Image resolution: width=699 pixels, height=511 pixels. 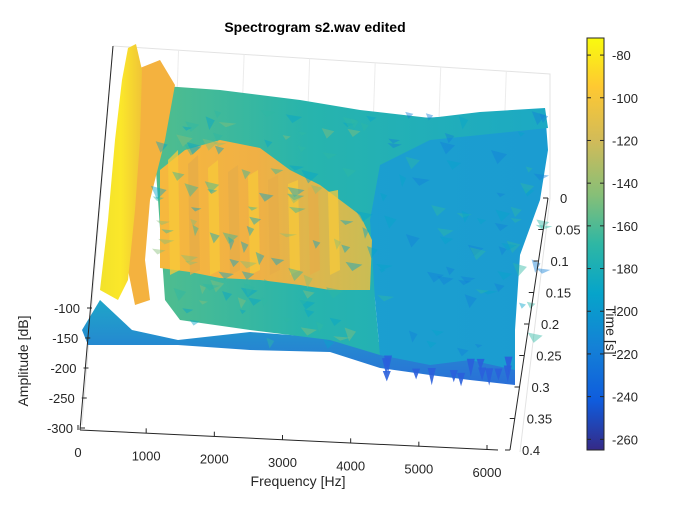 I want to click on frequency-axis-line, so click(x=289, y=440).